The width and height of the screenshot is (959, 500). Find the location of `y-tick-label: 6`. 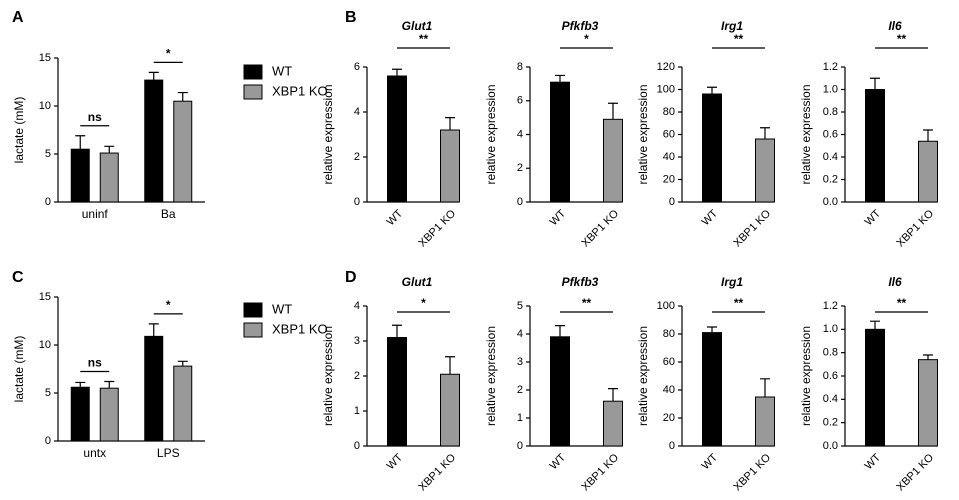

y-tick-label: 6 is located at coordinates (520, 101).